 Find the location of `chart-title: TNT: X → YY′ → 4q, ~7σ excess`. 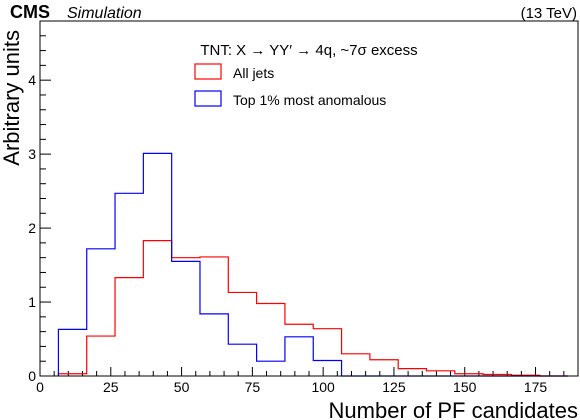

chart-title: TNT: X → YY′ → 4q, ~7σ excess is located at coordinates (308, 50).